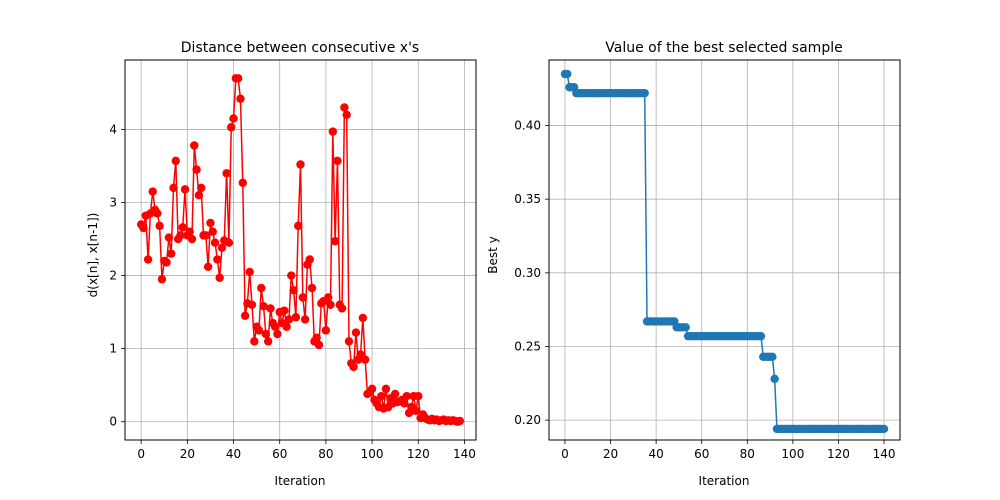 This screenshot has height=500, width=1000. Describe the element at coordinates (838, 454) in the screenshot. I see `x-tick-label: 120` at that location.